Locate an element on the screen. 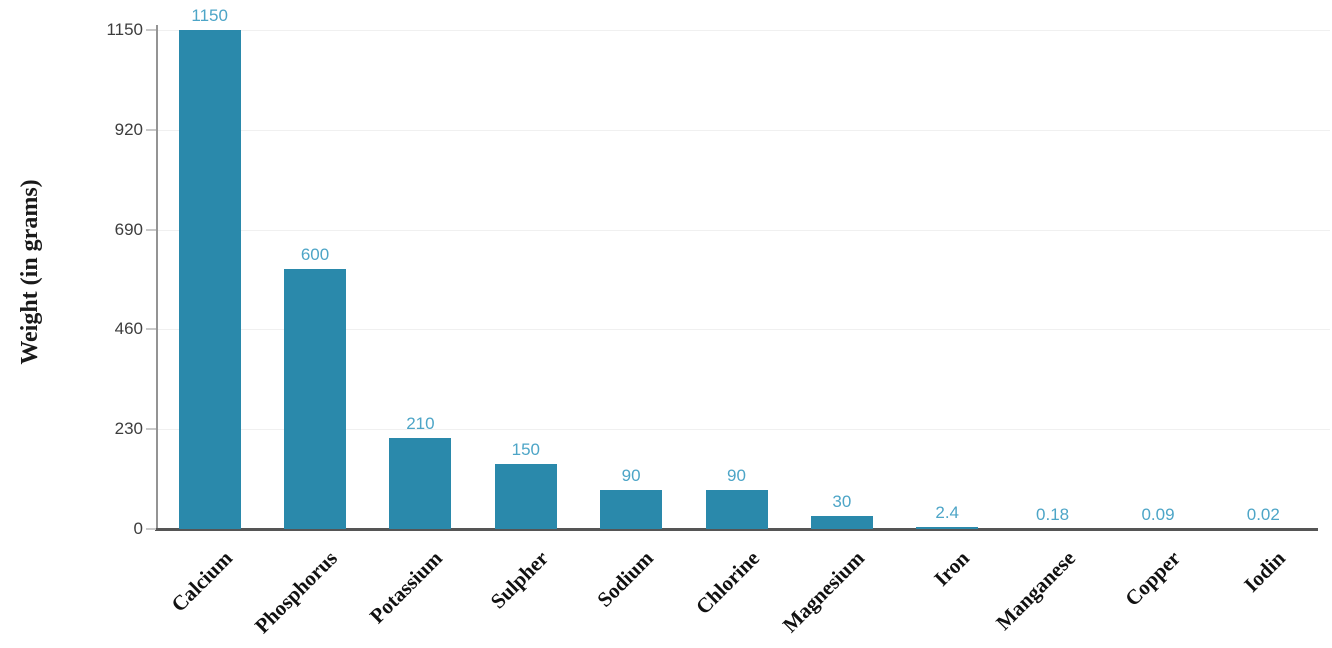 This screenshot has height=648, width=1332. bar-value-label: 150 is located at coordinates (525, 449).